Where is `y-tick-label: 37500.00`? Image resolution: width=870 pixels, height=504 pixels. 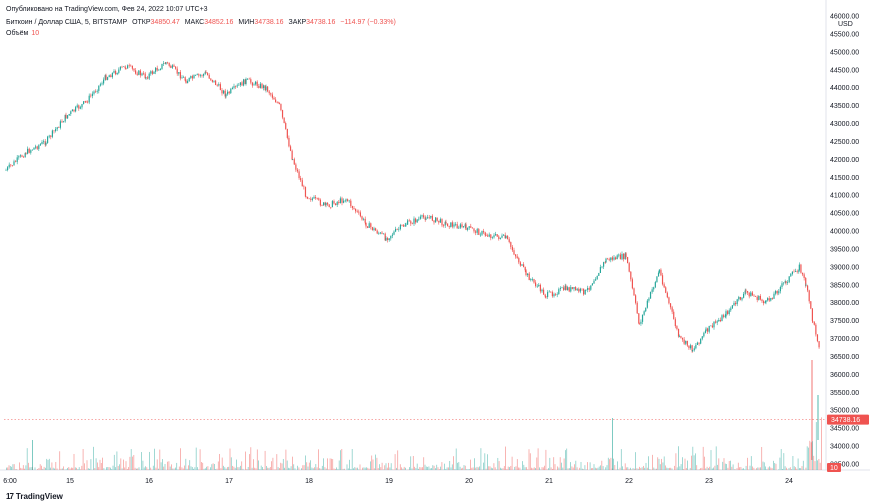
y-tick-label: 37500.00 is located at coordinates (844, 321).